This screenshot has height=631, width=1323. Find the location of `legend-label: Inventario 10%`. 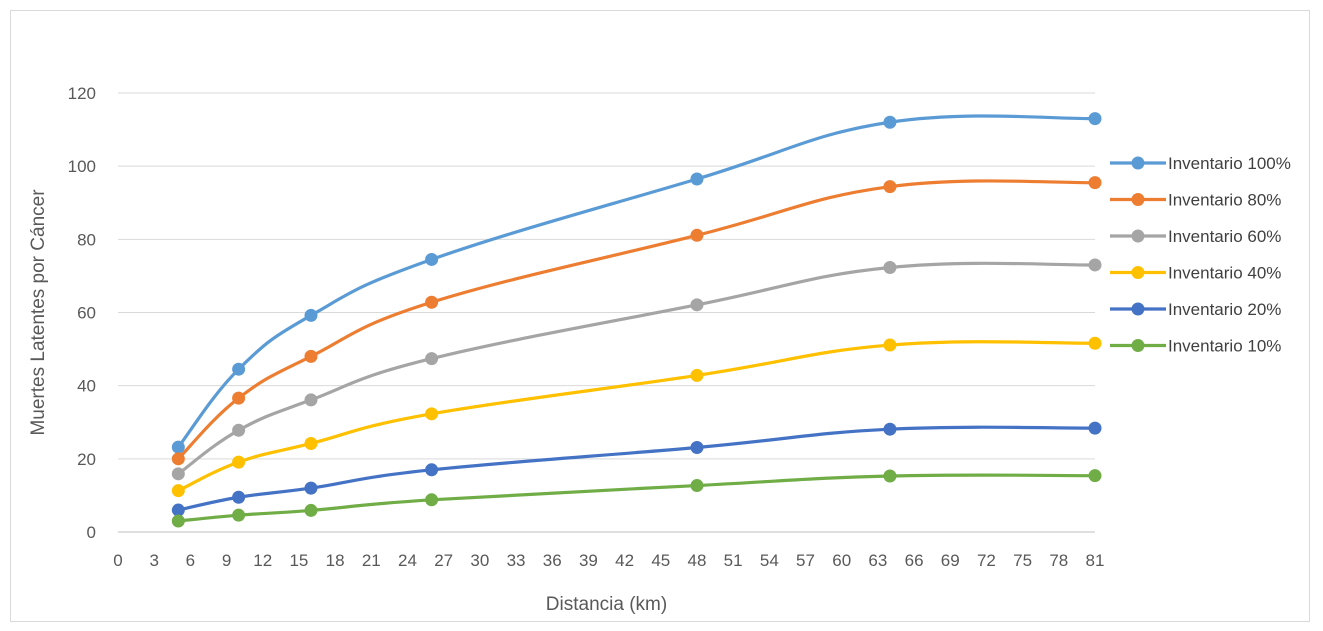

legend-label: Inventario 10% is located at coordinates (1224, 346).